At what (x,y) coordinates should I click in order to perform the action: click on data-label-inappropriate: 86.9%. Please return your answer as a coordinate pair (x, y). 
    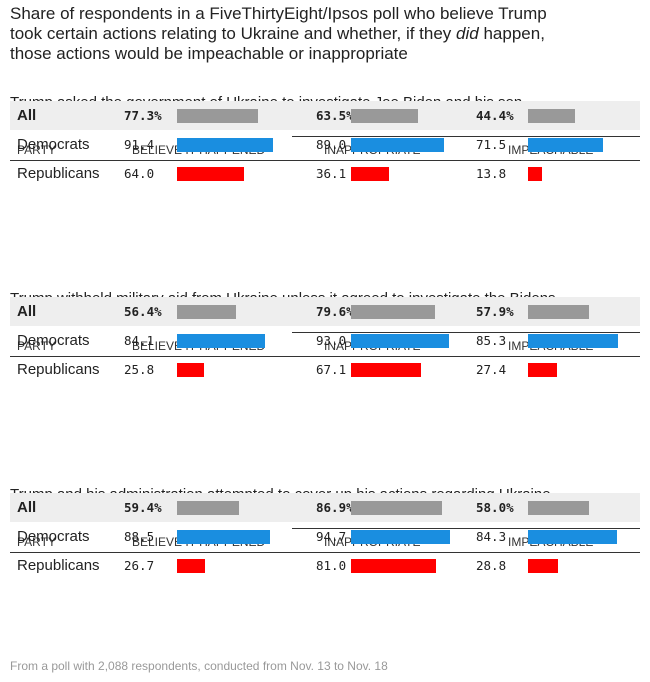
    Looking at the image, I should click on (335, 507).